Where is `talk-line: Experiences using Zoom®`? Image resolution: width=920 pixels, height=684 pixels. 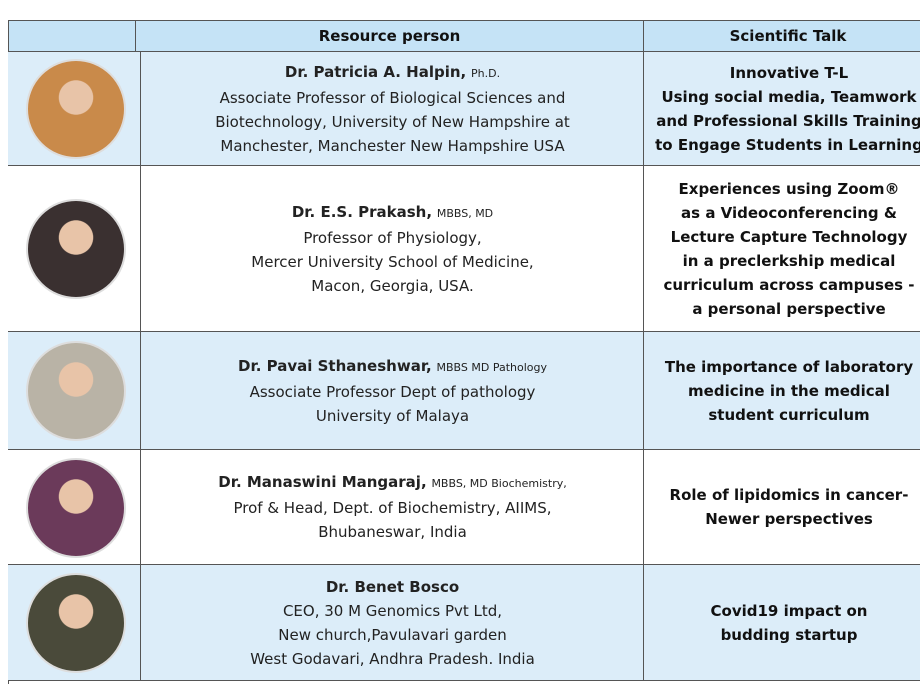
talk-line: Experiences using Zoom® is located at coordinates (789, 188).